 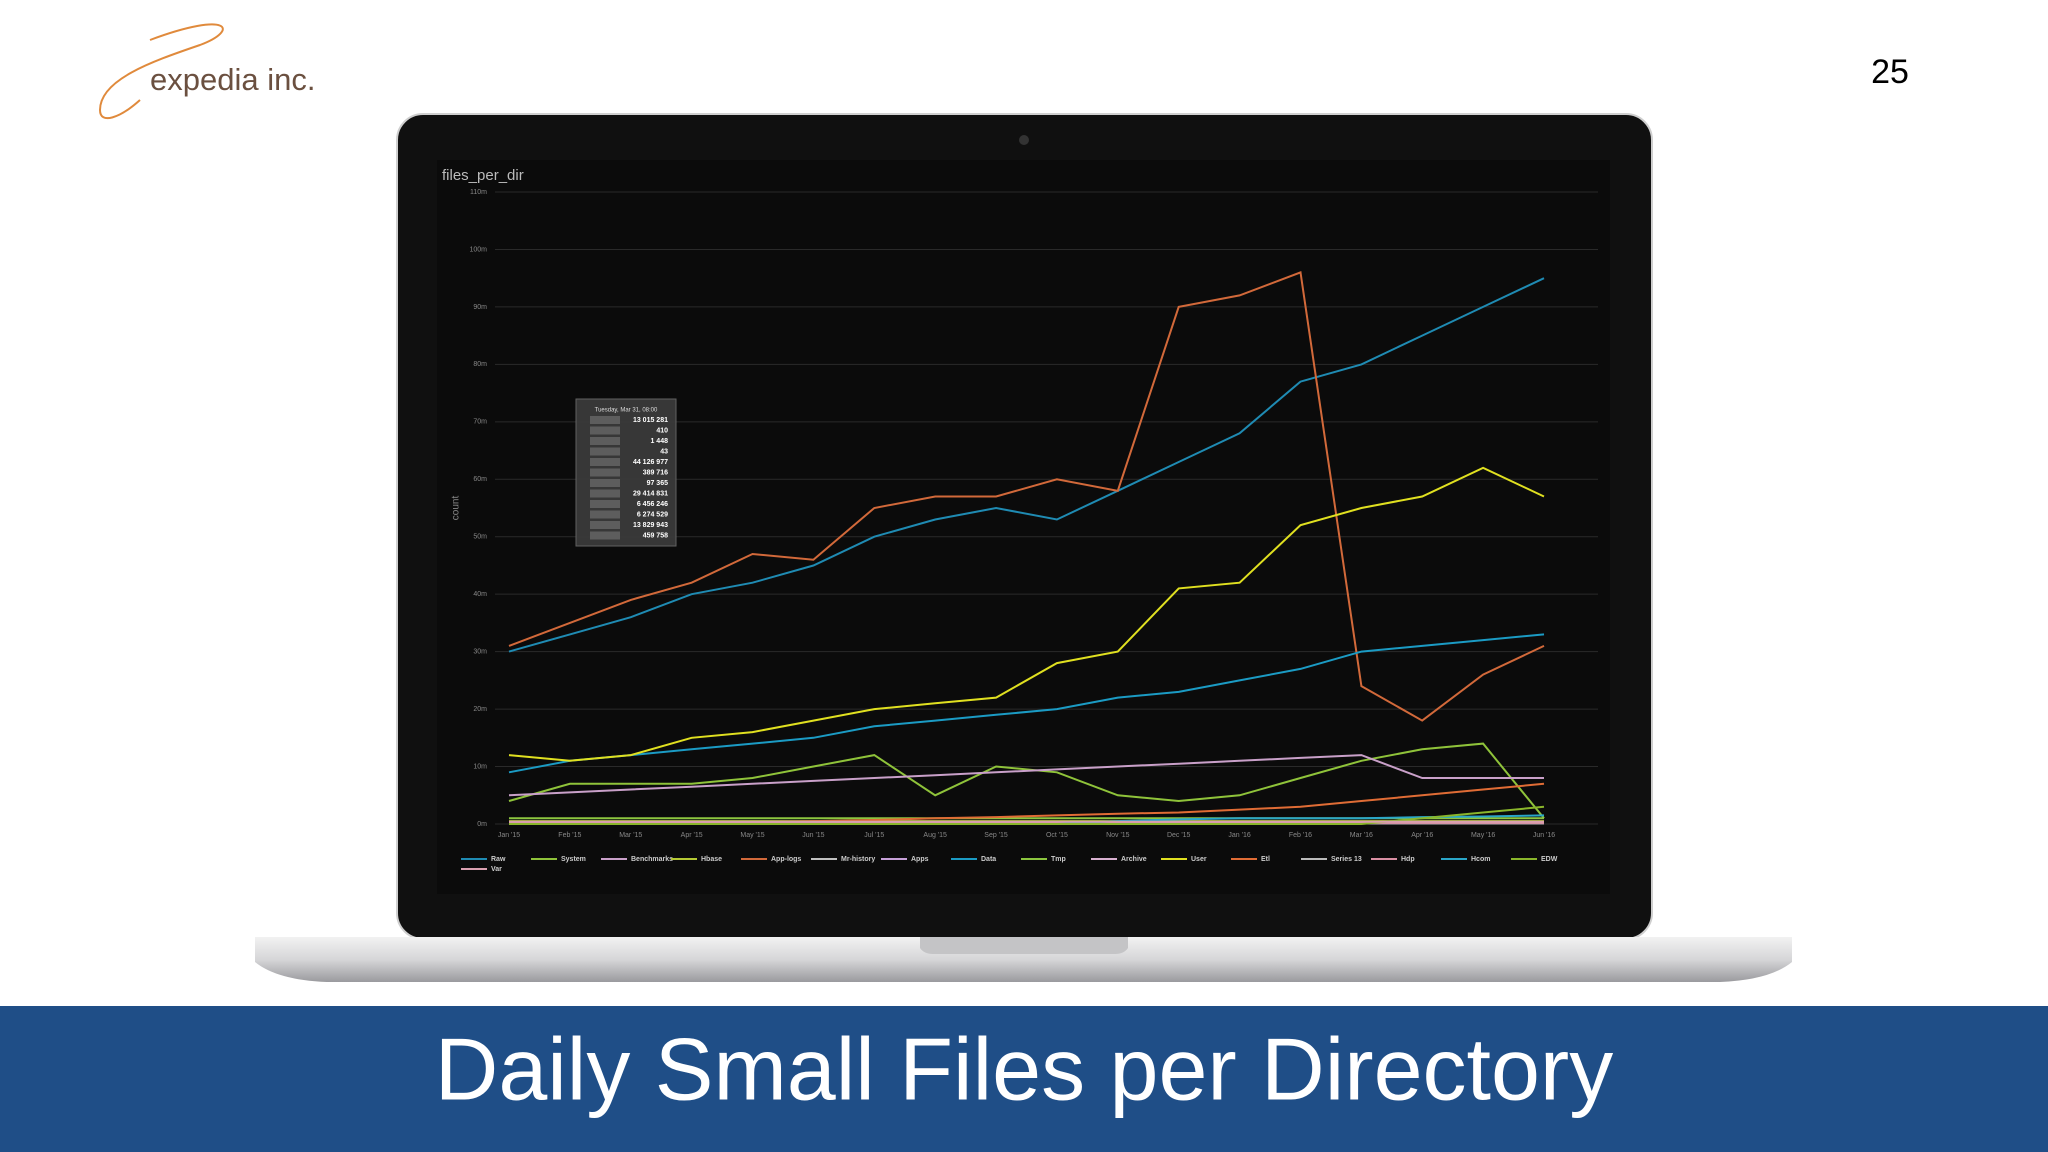 What do you see at coordinates (650, 420) in the screenshot?
I see `tooltip-value: 13 015 281` at bounding box center [650, 420].